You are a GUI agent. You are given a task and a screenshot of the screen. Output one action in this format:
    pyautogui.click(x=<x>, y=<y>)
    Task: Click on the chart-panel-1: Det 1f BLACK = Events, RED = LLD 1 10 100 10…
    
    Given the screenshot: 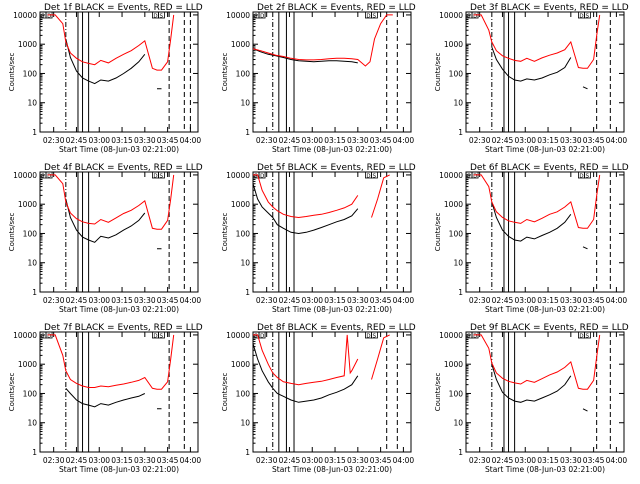 What is the action you would take?
    pyautogui.click(x=105, y=78)
    